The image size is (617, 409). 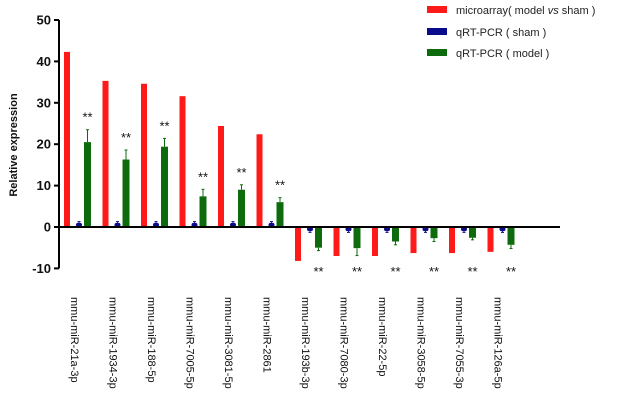 I want to click on legend-swatch-model, so click(x=437, y=52).